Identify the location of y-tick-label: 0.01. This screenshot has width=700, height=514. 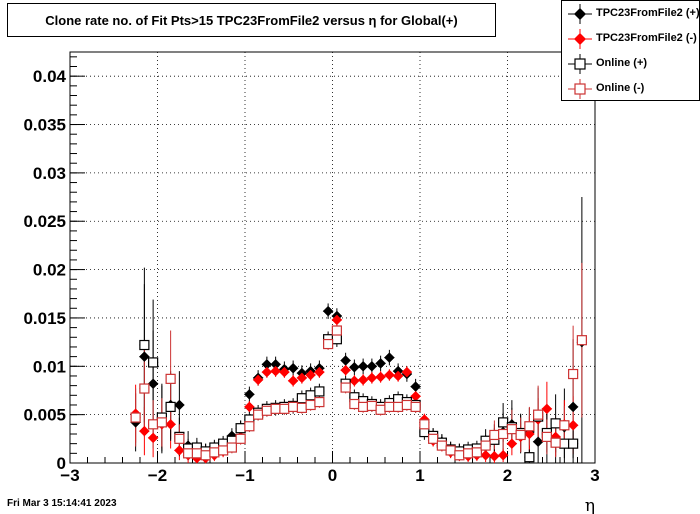
(49, 366).